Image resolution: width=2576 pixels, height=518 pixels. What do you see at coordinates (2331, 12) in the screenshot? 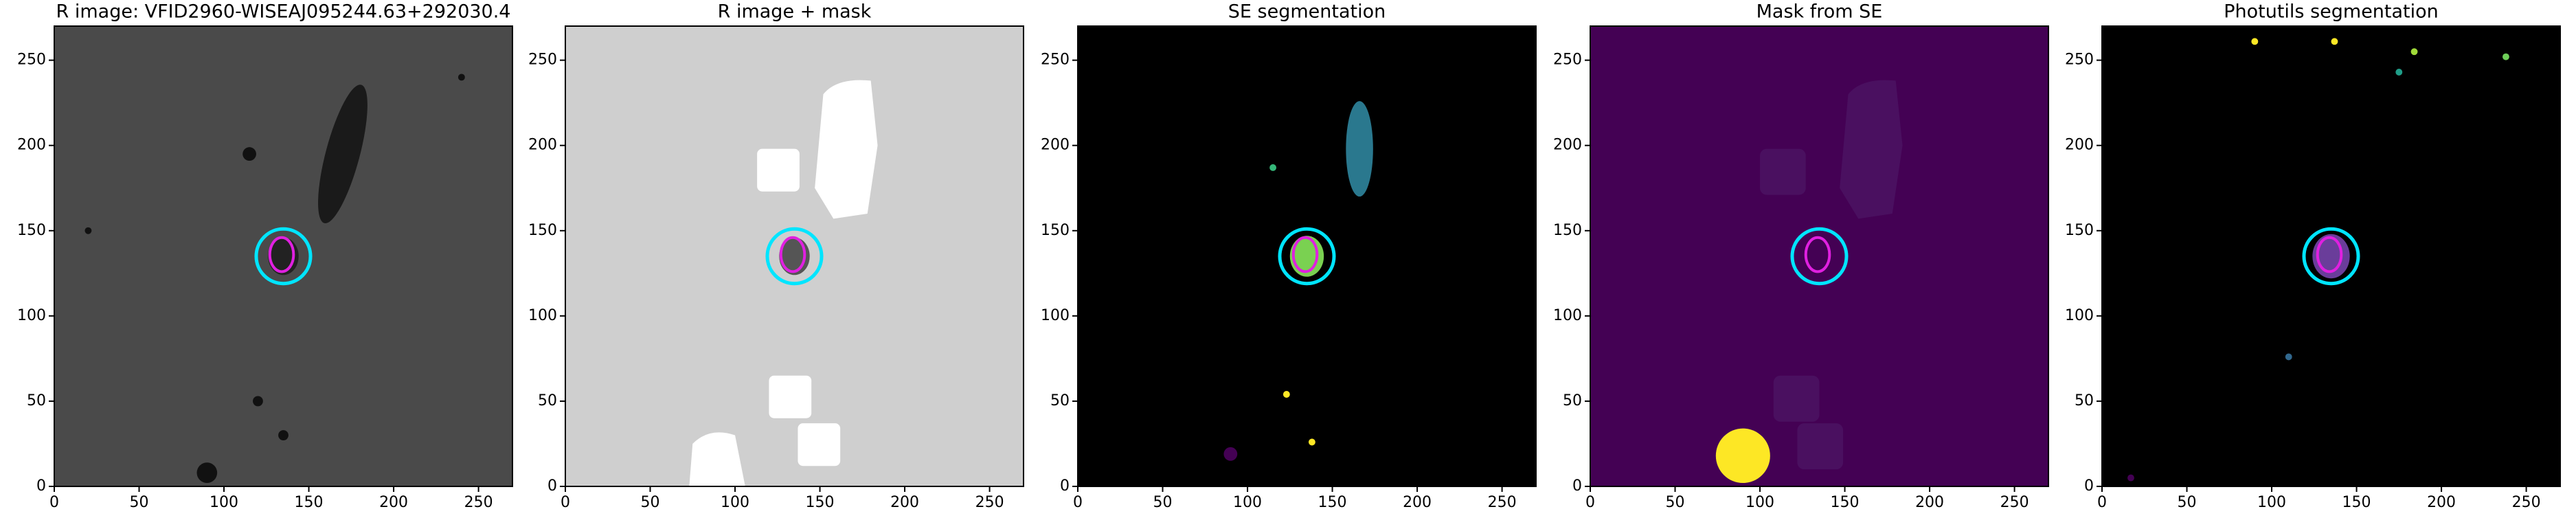
I see `panel-title: Photutils segmentation` at bounding box center [2331, 12].